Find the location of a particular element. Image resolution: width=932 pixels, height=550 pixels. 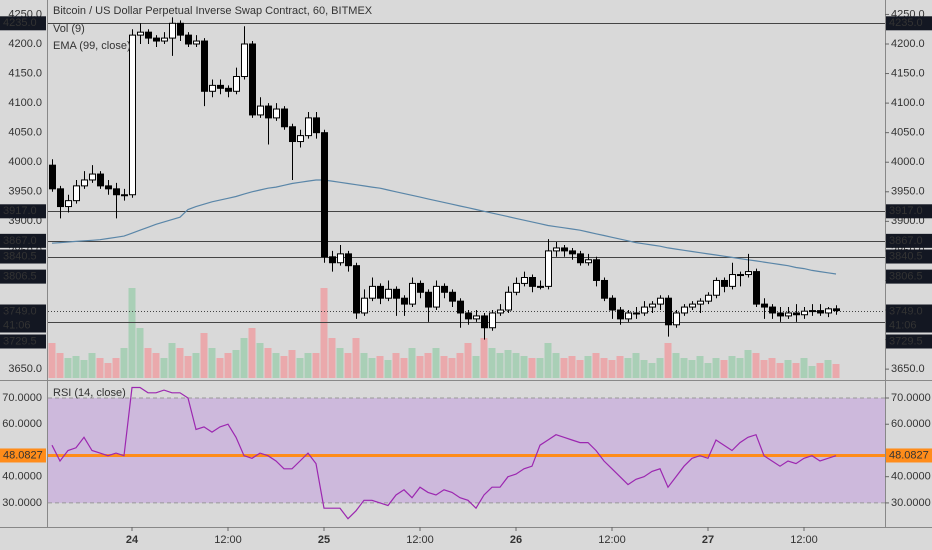

y-tick-label-left: 3950.0 is located at coordinates (25, 192).